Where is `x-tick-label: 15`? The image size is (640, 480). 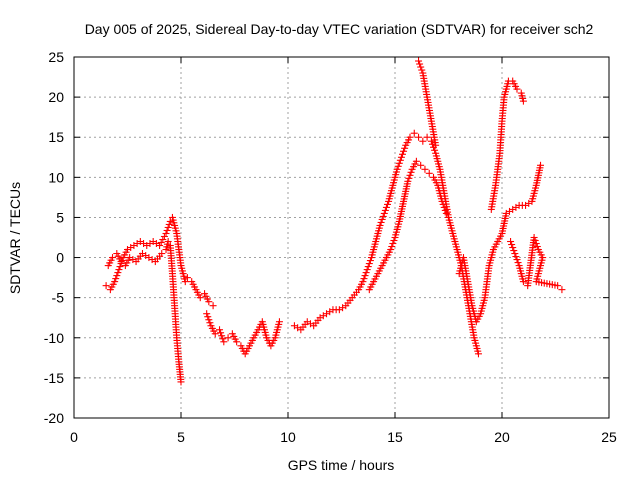
x-tick-label: 15 is located at coordinates (395, 437).